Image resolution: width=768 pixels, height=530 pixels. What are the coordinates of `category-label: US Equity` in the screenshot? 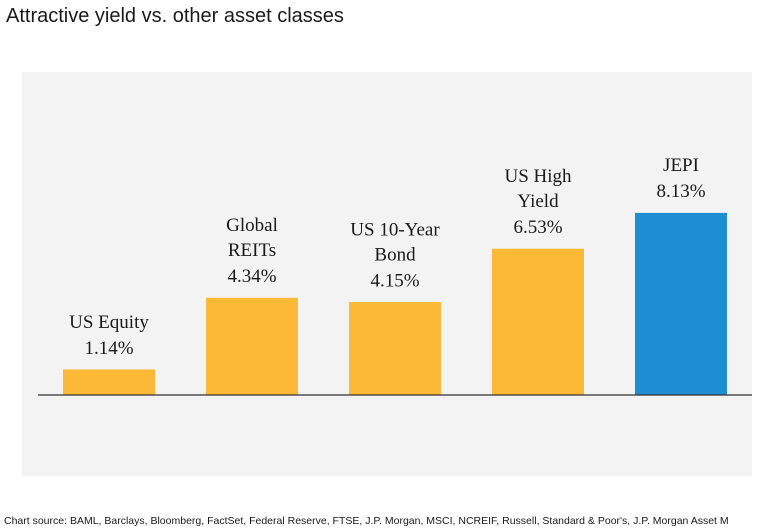 It's located at (109, 322).